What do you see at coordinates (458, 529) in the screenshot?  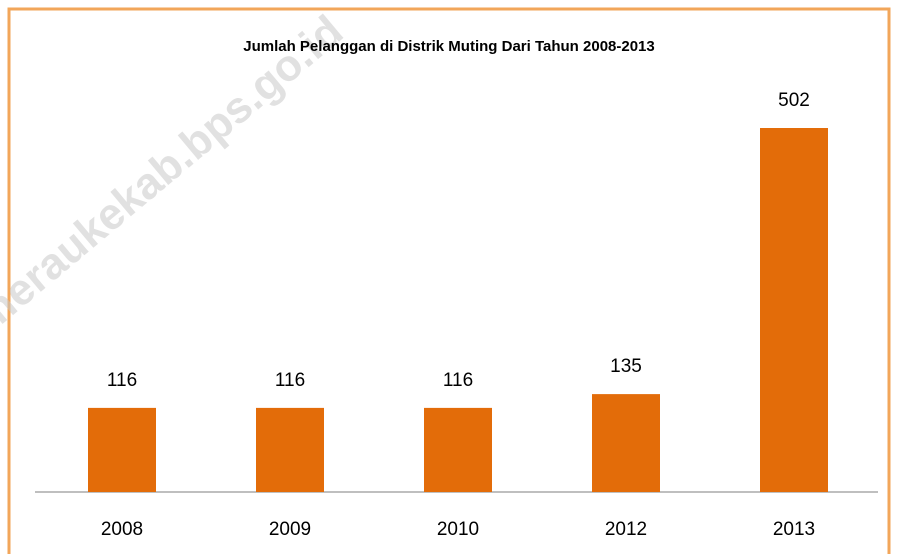 I see `x-tick-label: 2010` at bounding box center [458, 529].